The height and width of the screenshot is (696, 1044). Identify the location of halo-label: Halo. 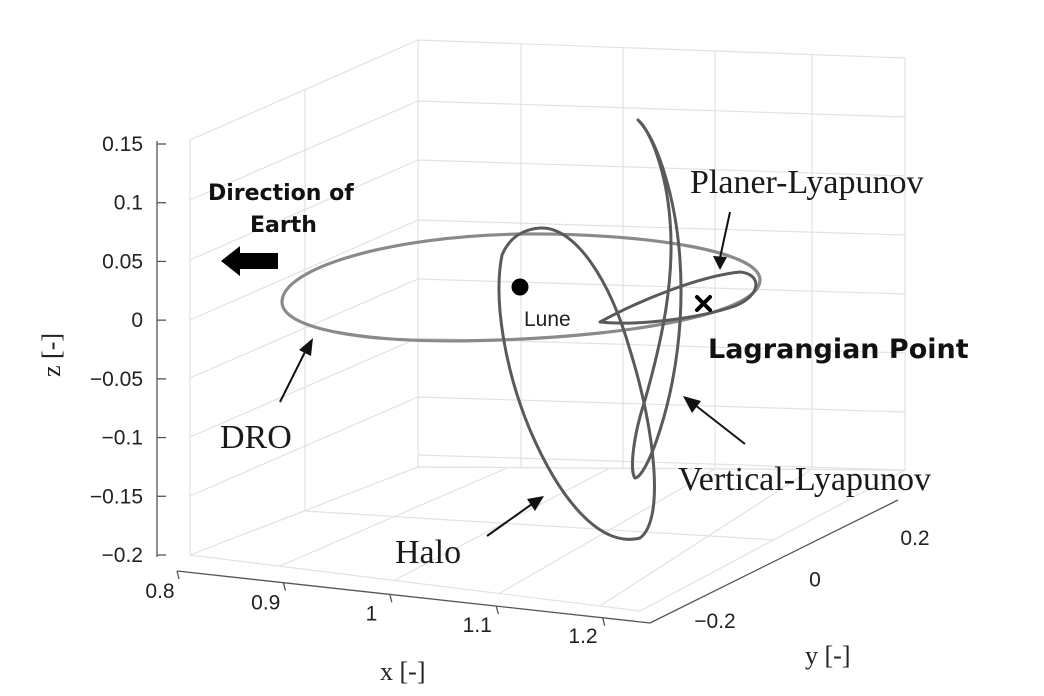
(428, 552).